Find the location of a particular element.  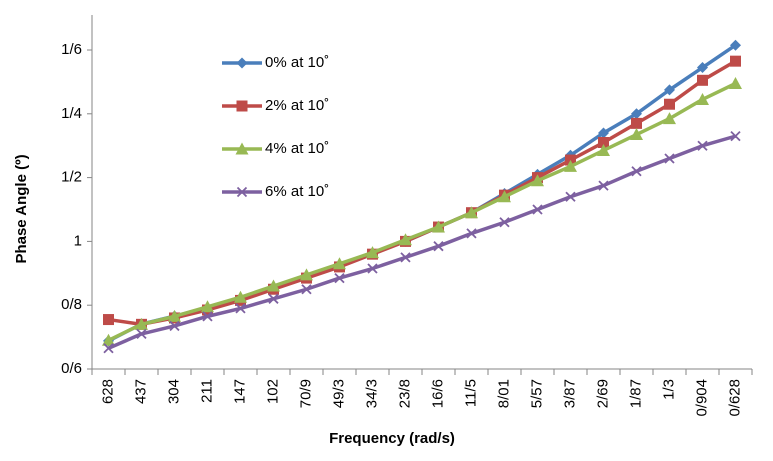

legend-label: 4% at 10˚ is located at coordinates (297, 148).